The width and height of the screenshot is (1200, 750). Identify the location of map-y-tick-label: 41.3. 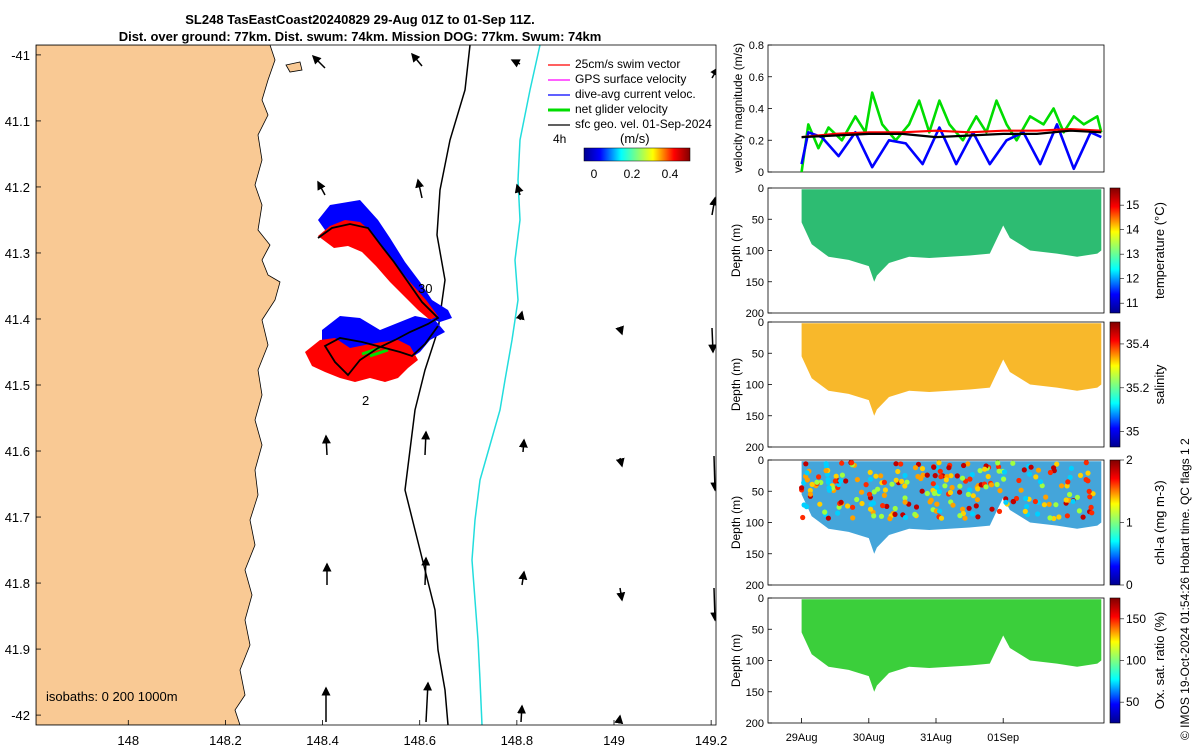
(17, 253).